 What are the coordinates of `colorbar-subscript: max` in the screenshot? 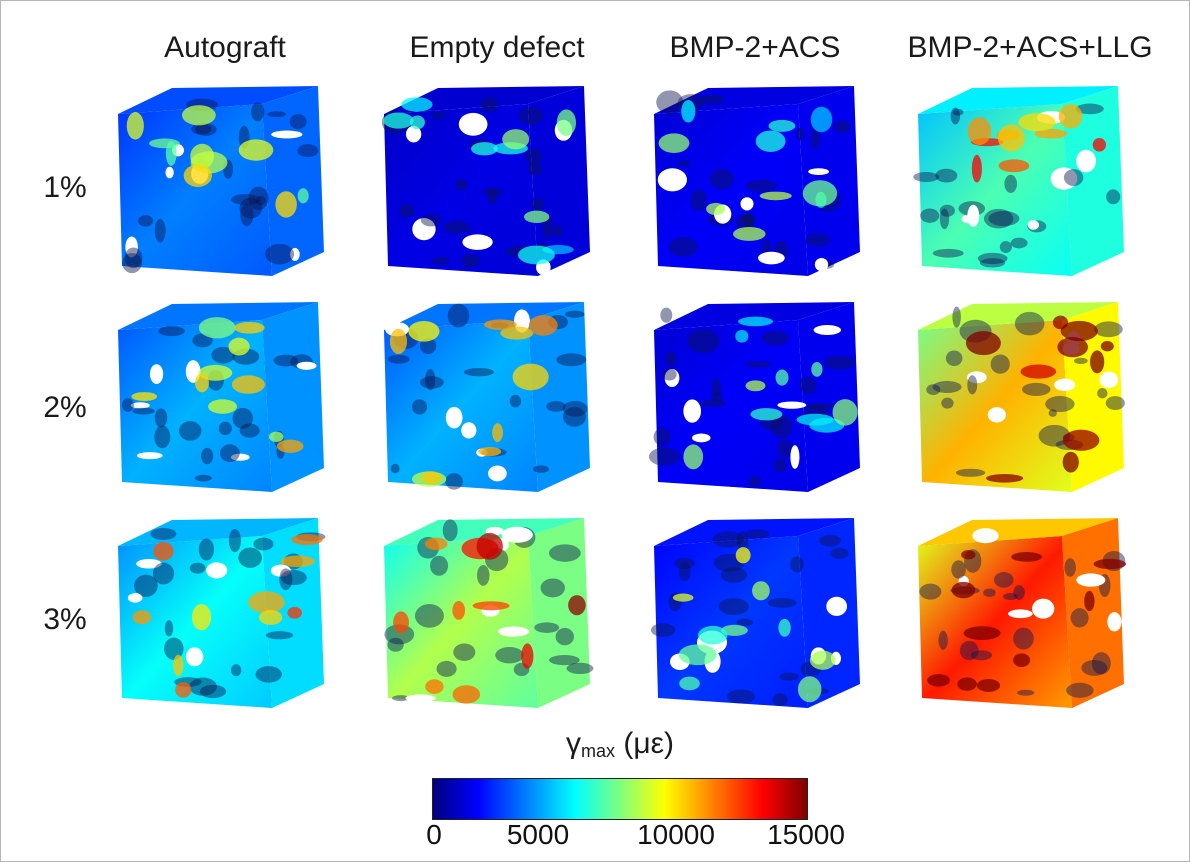 It's located at (598, 751).